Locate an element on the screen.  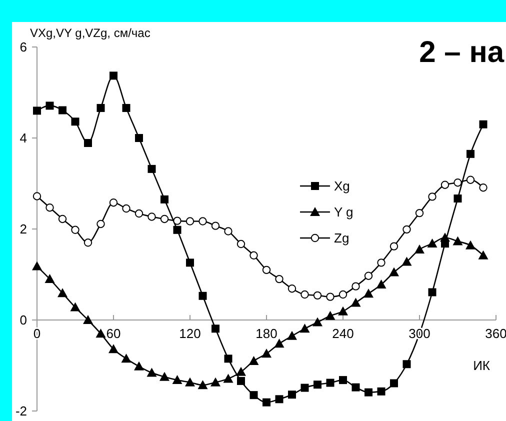
x-tick-label: 360 is located at coordinates (495, 333).